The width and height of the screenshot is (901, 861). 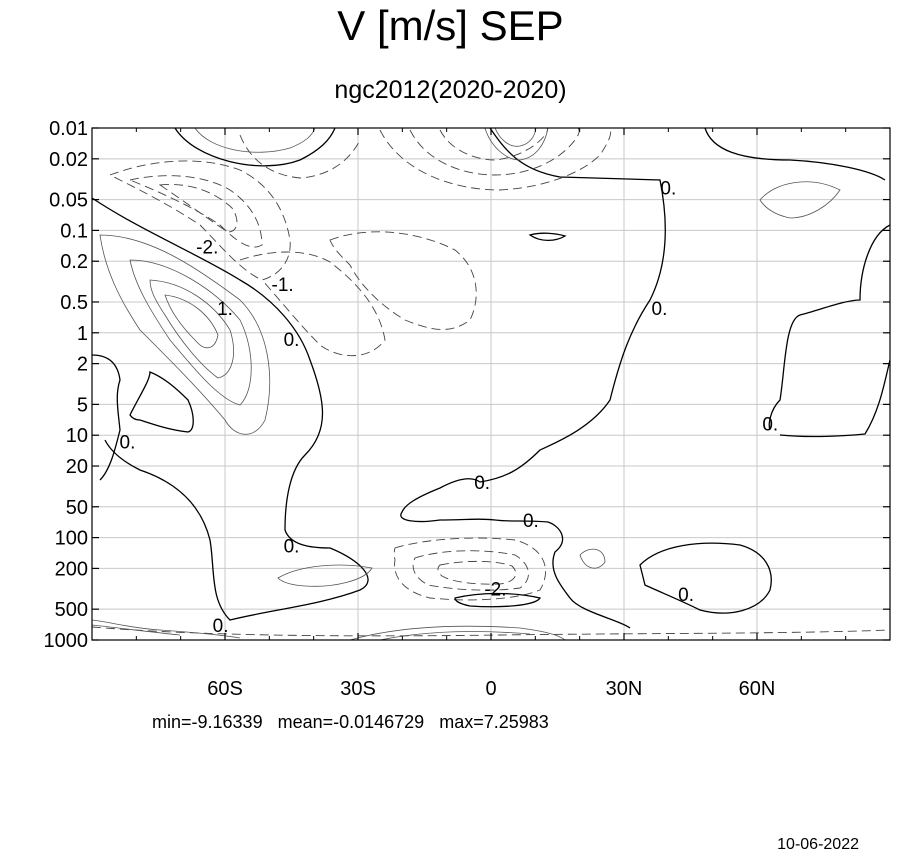 What do you see at coordinates (283, 285) in the screenshot?
I see `contour-label: -1.` at bounding box center [283, 285].